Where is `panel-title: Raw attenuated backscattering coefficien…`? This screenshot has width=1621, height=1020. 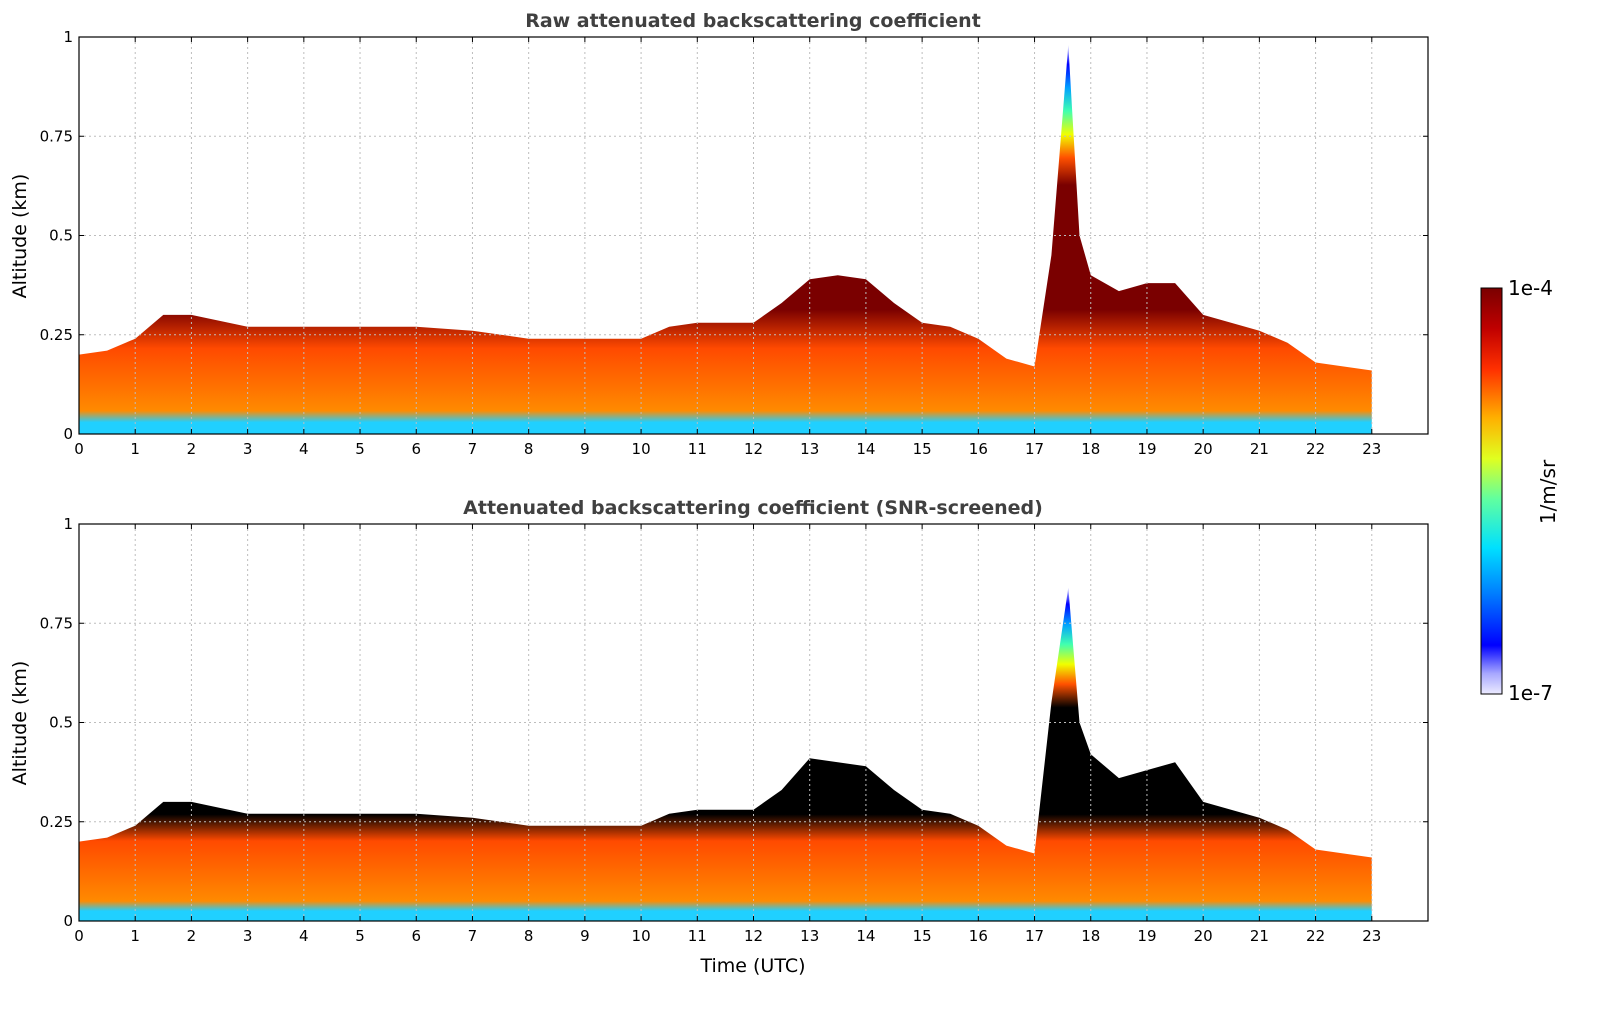 panel-title: Raw attenuated backscattering coefficien… is located at coordinates (753, 21).